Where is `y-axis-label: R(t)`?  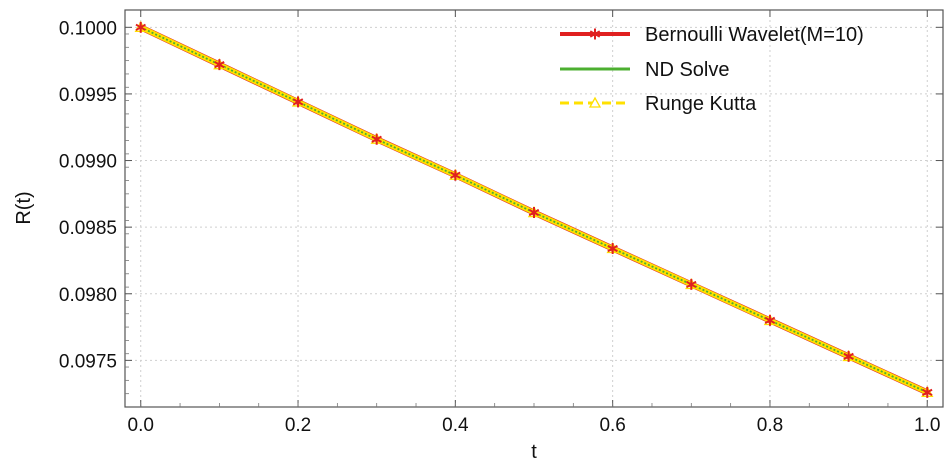
y-axis-label: R(t) is located at coordinates (24, 207).